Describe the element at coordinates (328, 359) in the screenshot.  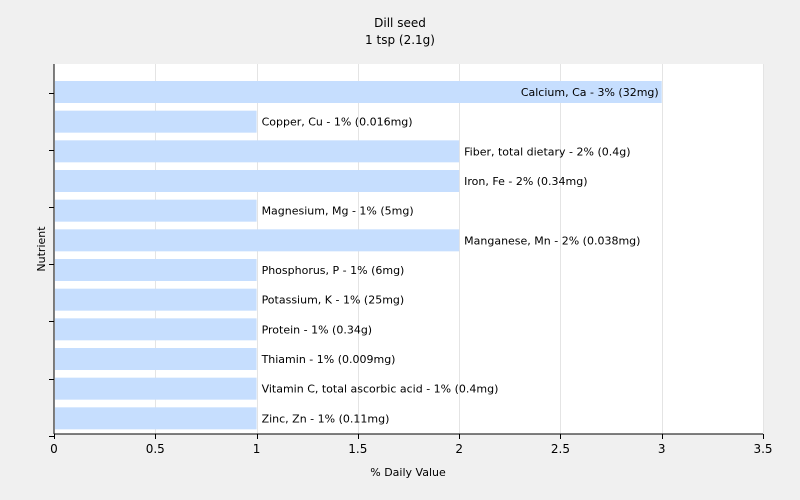
I see `bar-label: Thiamin - 1% (0.009mg)` at that location.